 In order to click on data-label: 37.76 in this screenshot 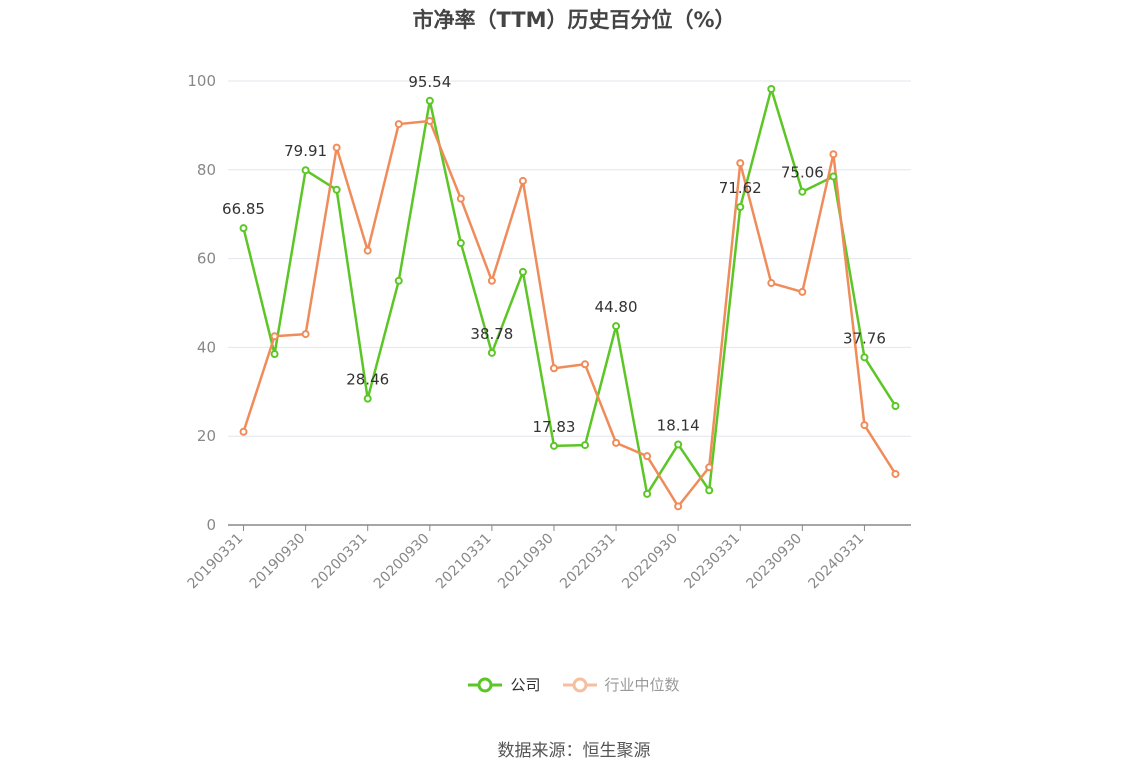, I will do `click(864, 338)`.